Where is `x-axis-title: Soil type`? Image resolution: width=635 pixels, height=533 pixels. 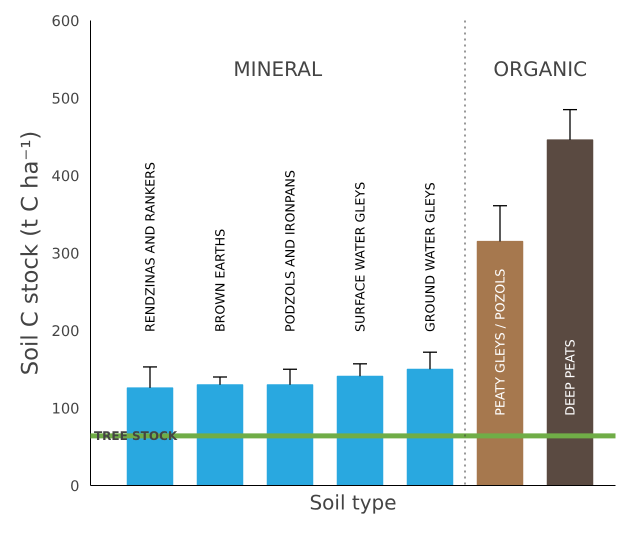
x-axis-title: Soil type is located at coordinates (353, 502).